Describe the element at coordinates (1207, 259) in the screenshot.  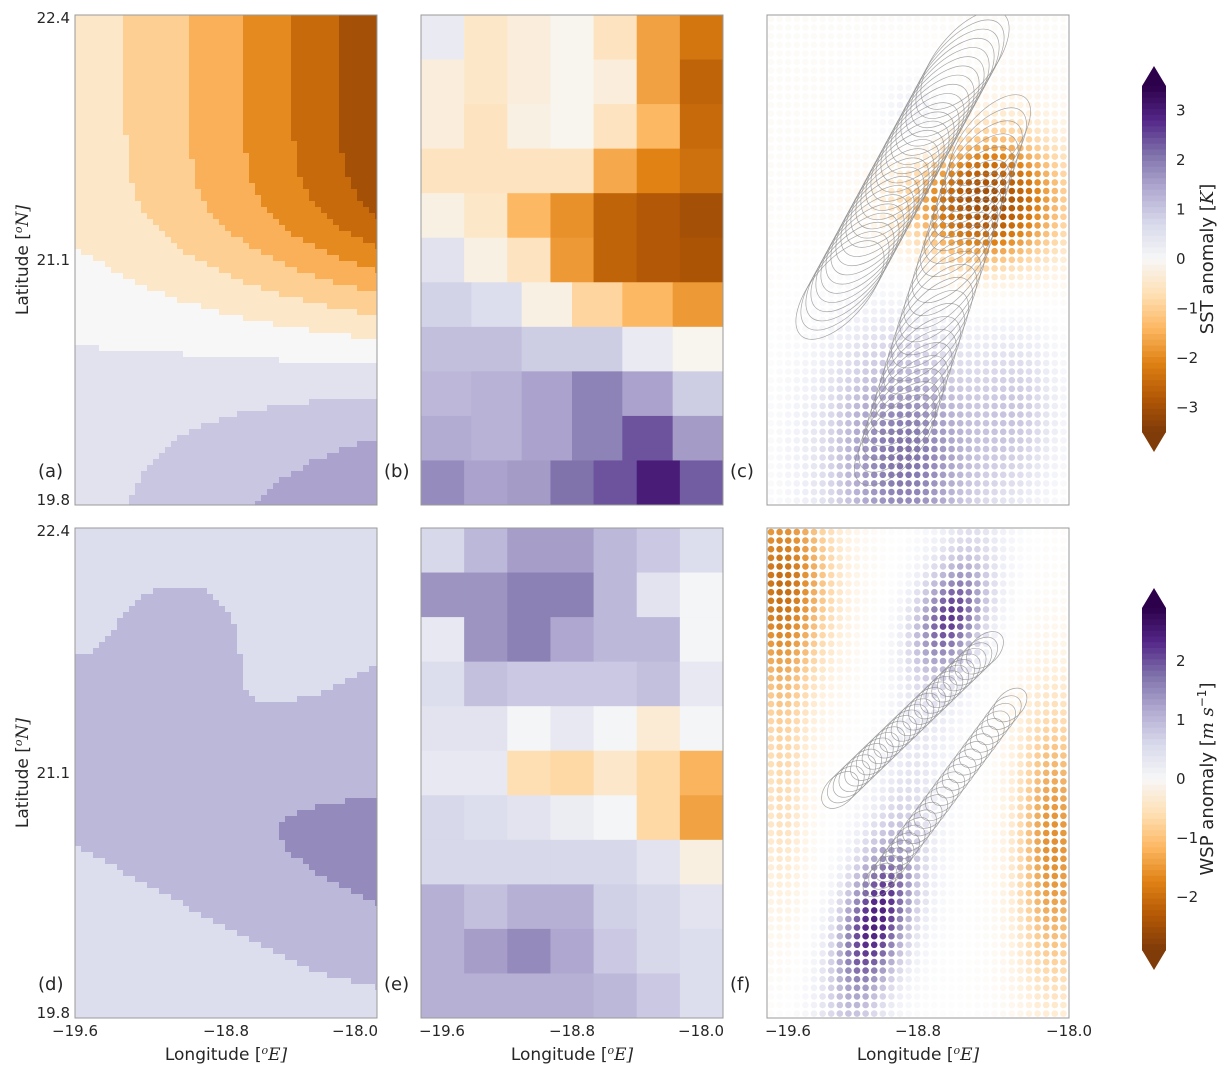
I see `colorbar-label: SST anomaly [K]` at that location.